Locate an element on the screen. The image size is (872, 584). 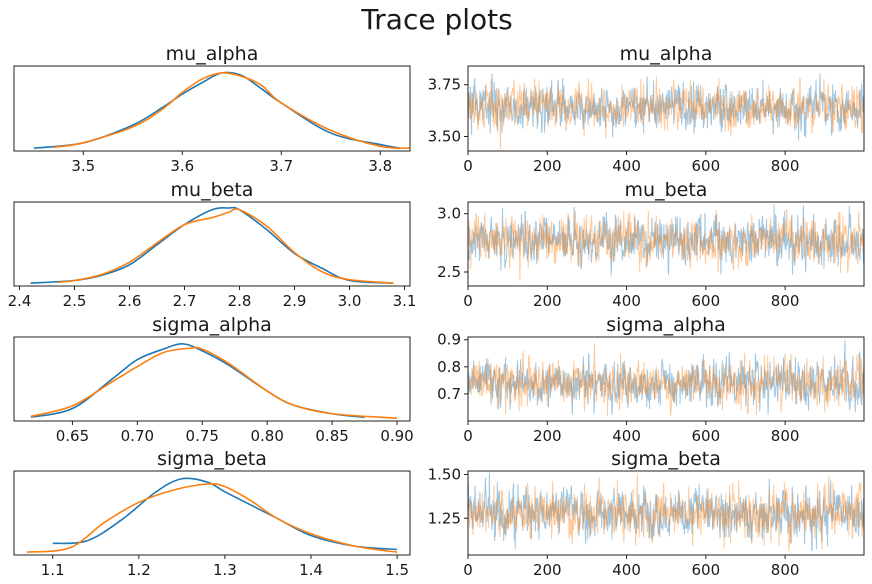
x-tick-label: 2.6 is located at coordinates (130, 301).